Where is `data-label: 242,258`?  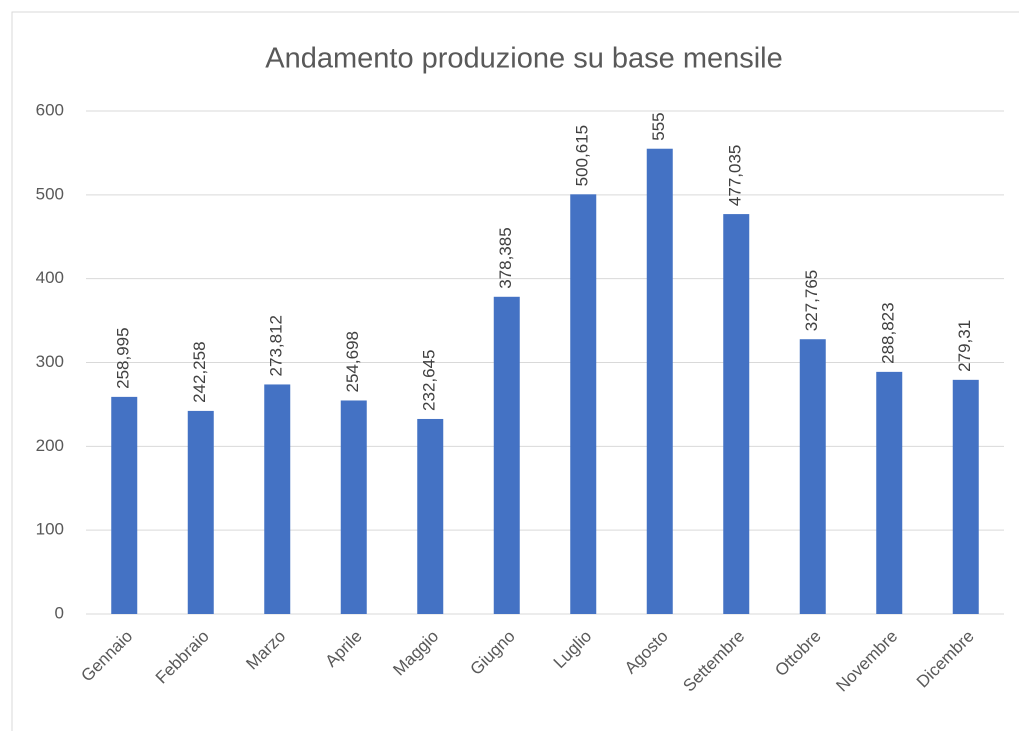
data-label: 242,258 is located at coordinates (199, 371).